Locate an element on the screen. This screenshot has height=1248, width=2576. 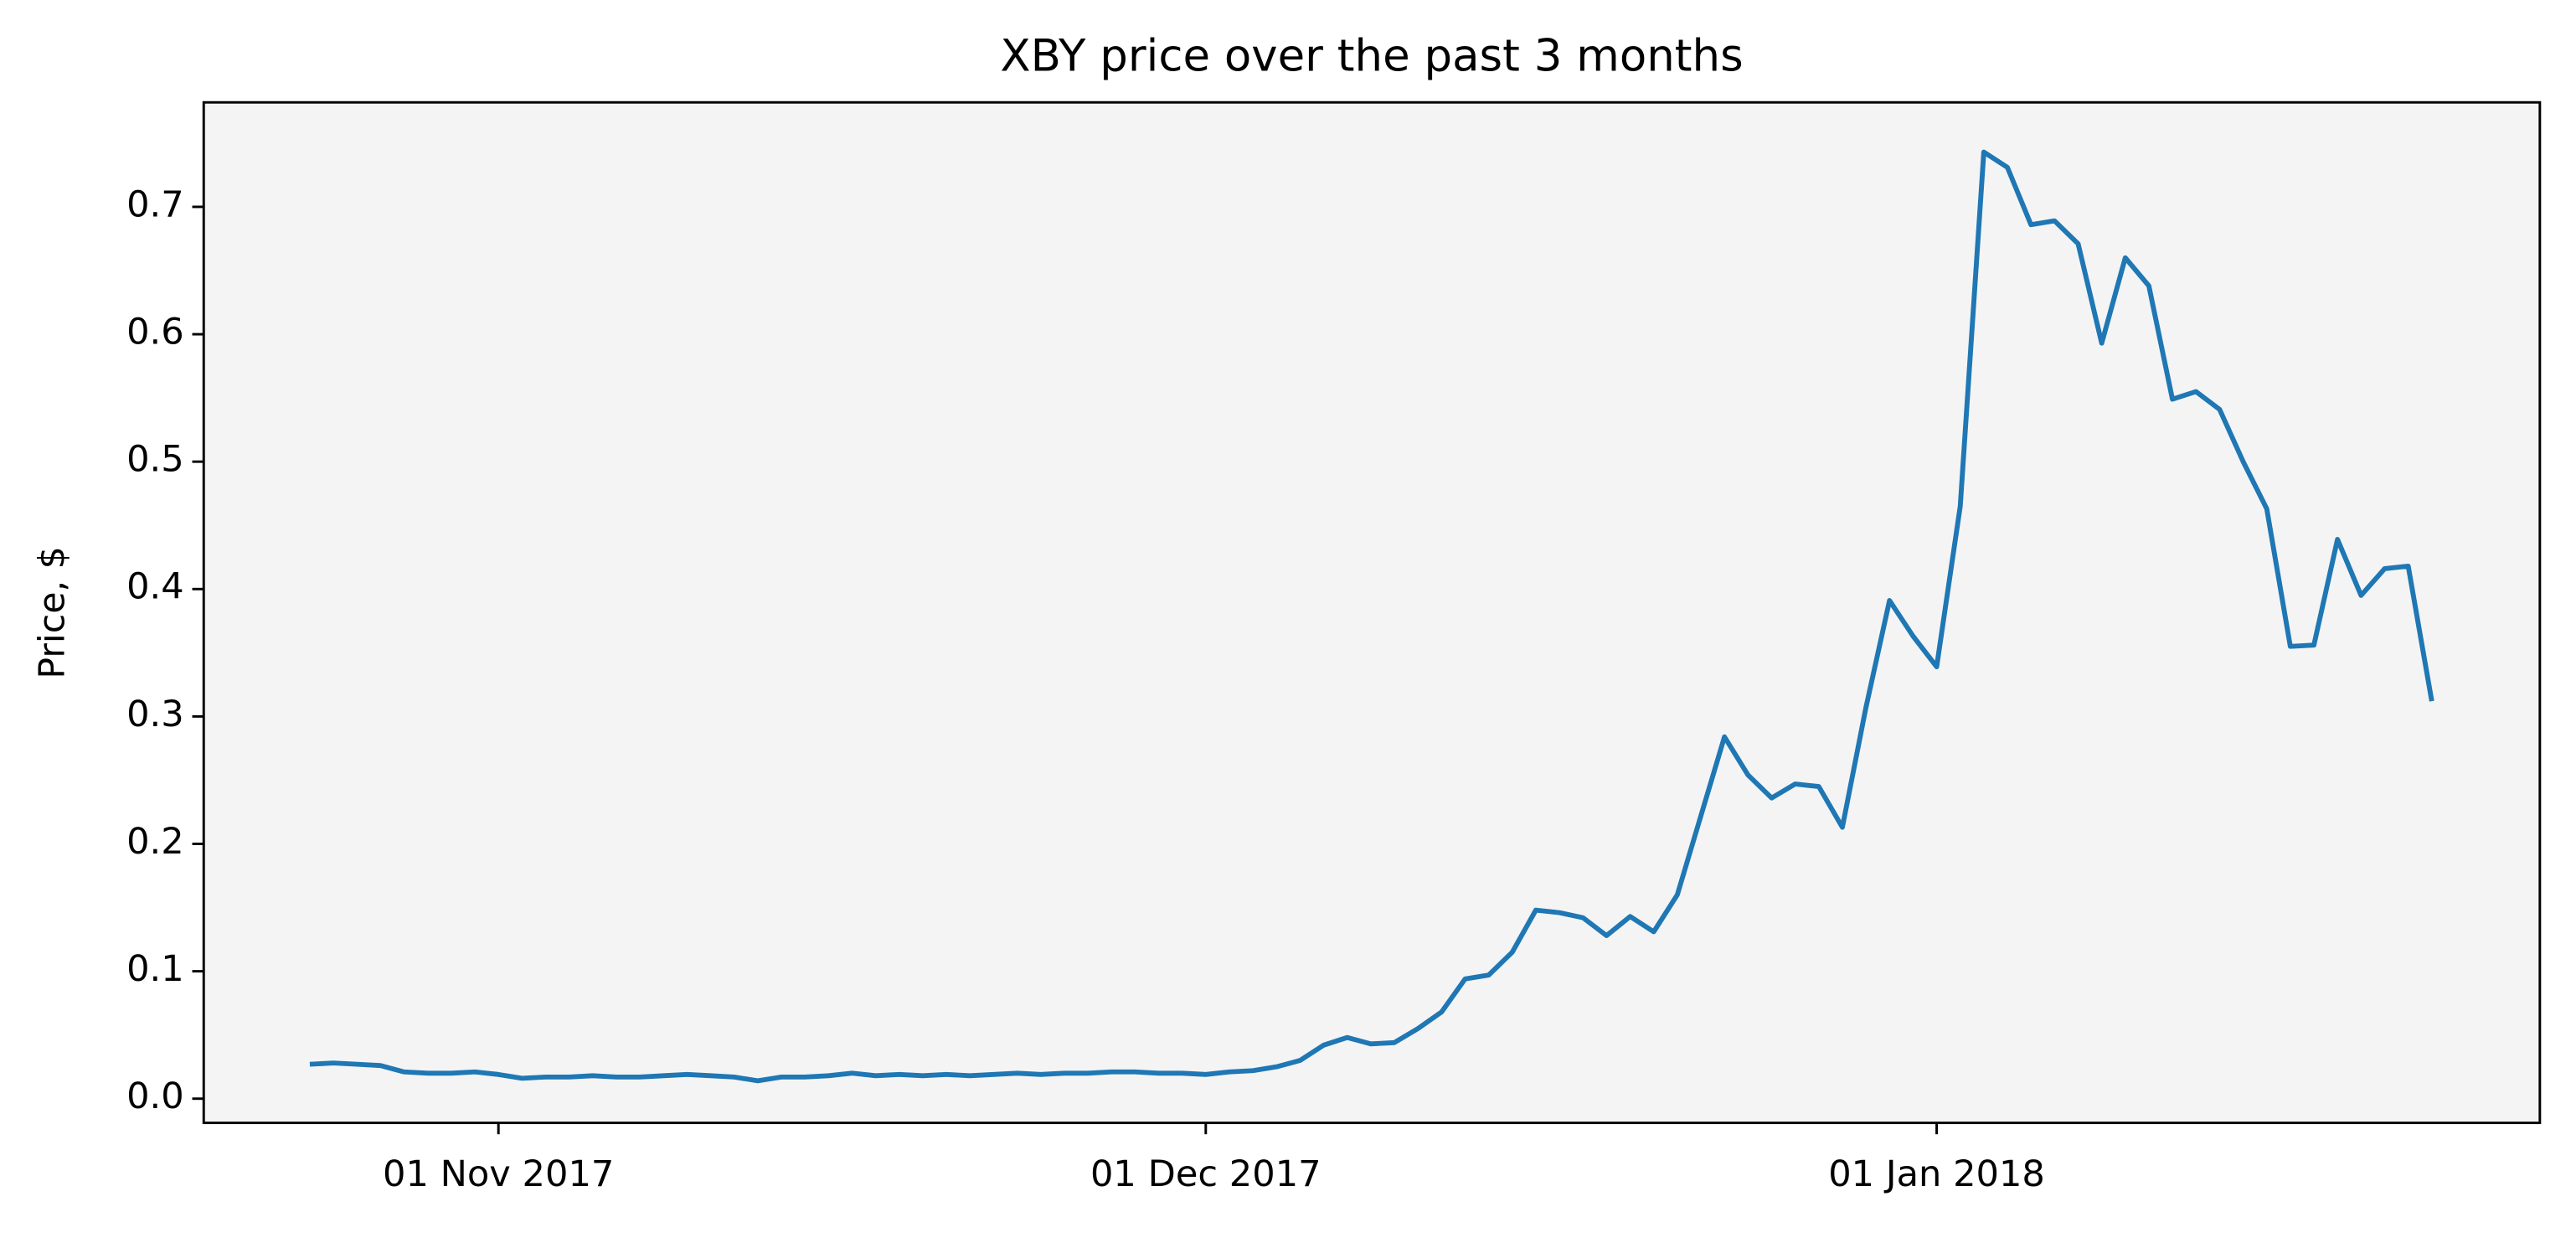
y-axis-label: Price, $ is located at coordinates (52, 612).